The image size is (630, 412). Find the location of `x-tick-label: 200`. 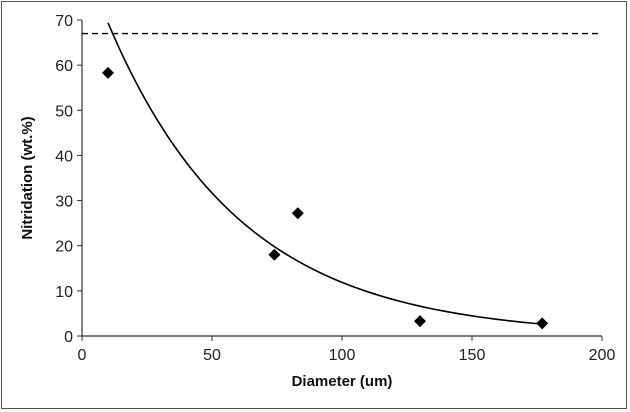

x-tick-label: 200 is located at coordinates (602, 355).